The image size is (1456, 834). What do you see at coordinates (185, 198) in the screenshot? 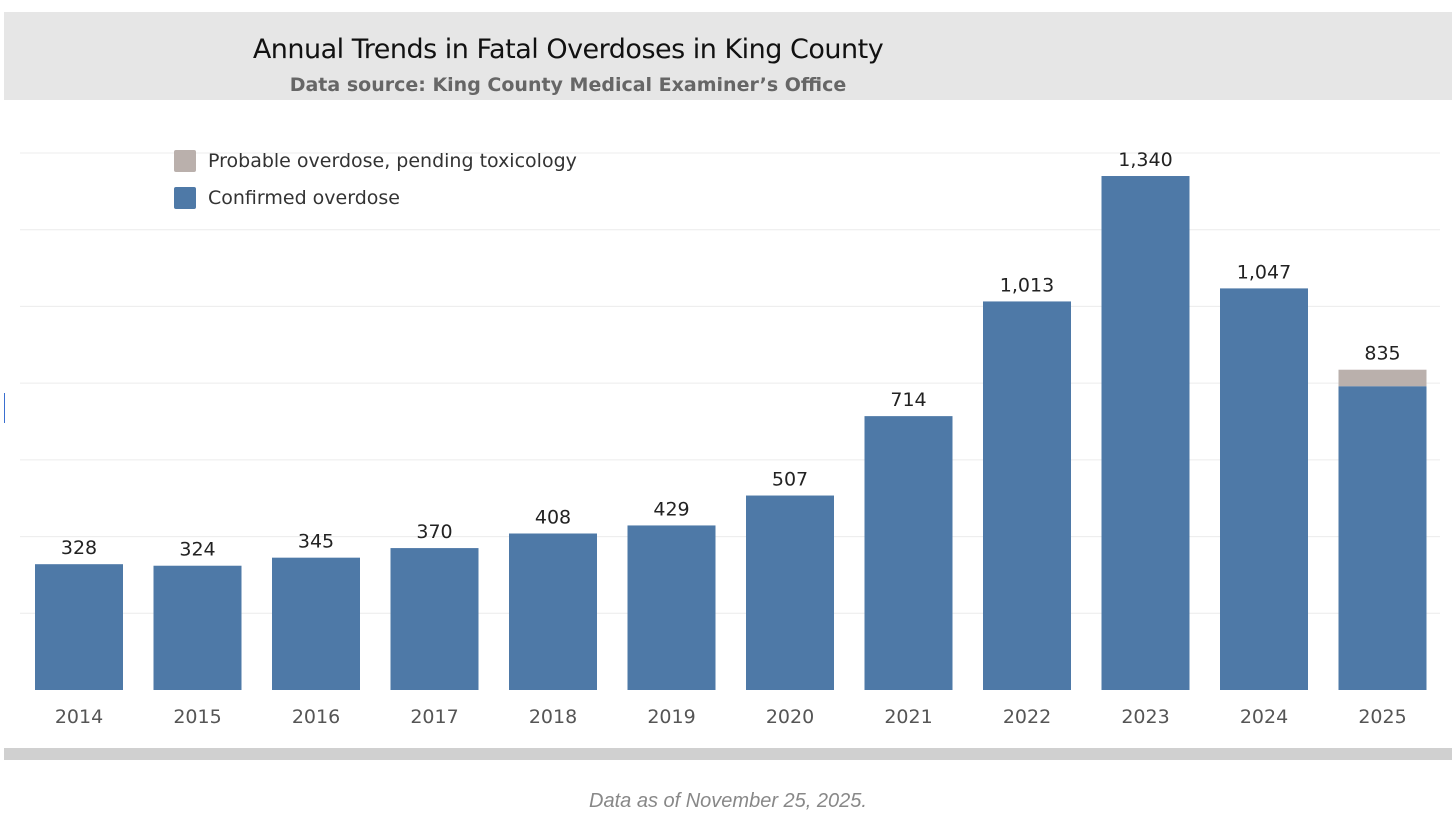
I see `legend-swatch-confirmed` at bounding box center [185, 198].